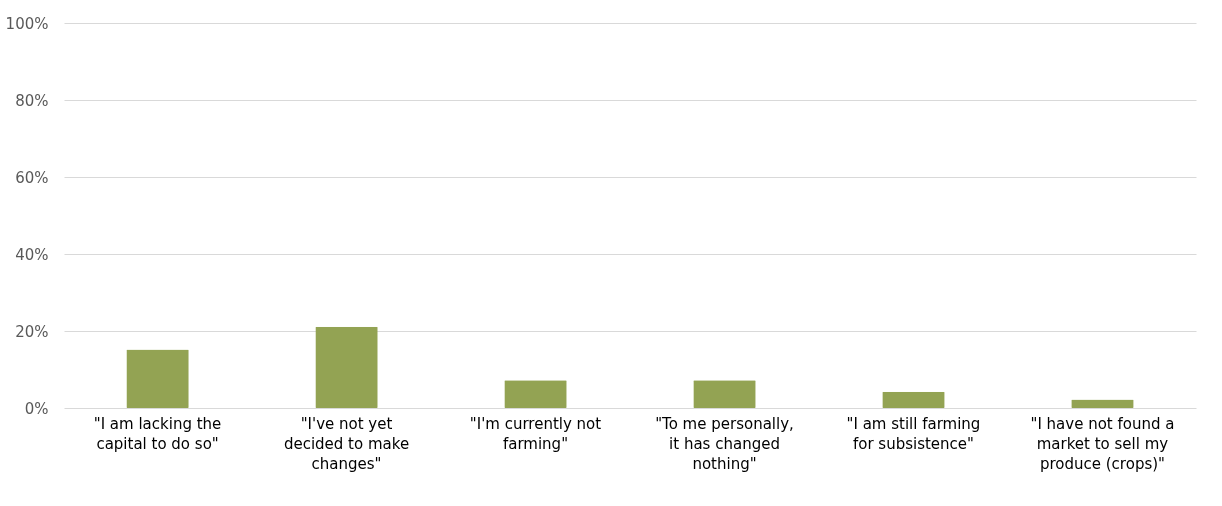  I want to click on x-tick-label: "I am lacking the capital to do so", so click(157, 433).